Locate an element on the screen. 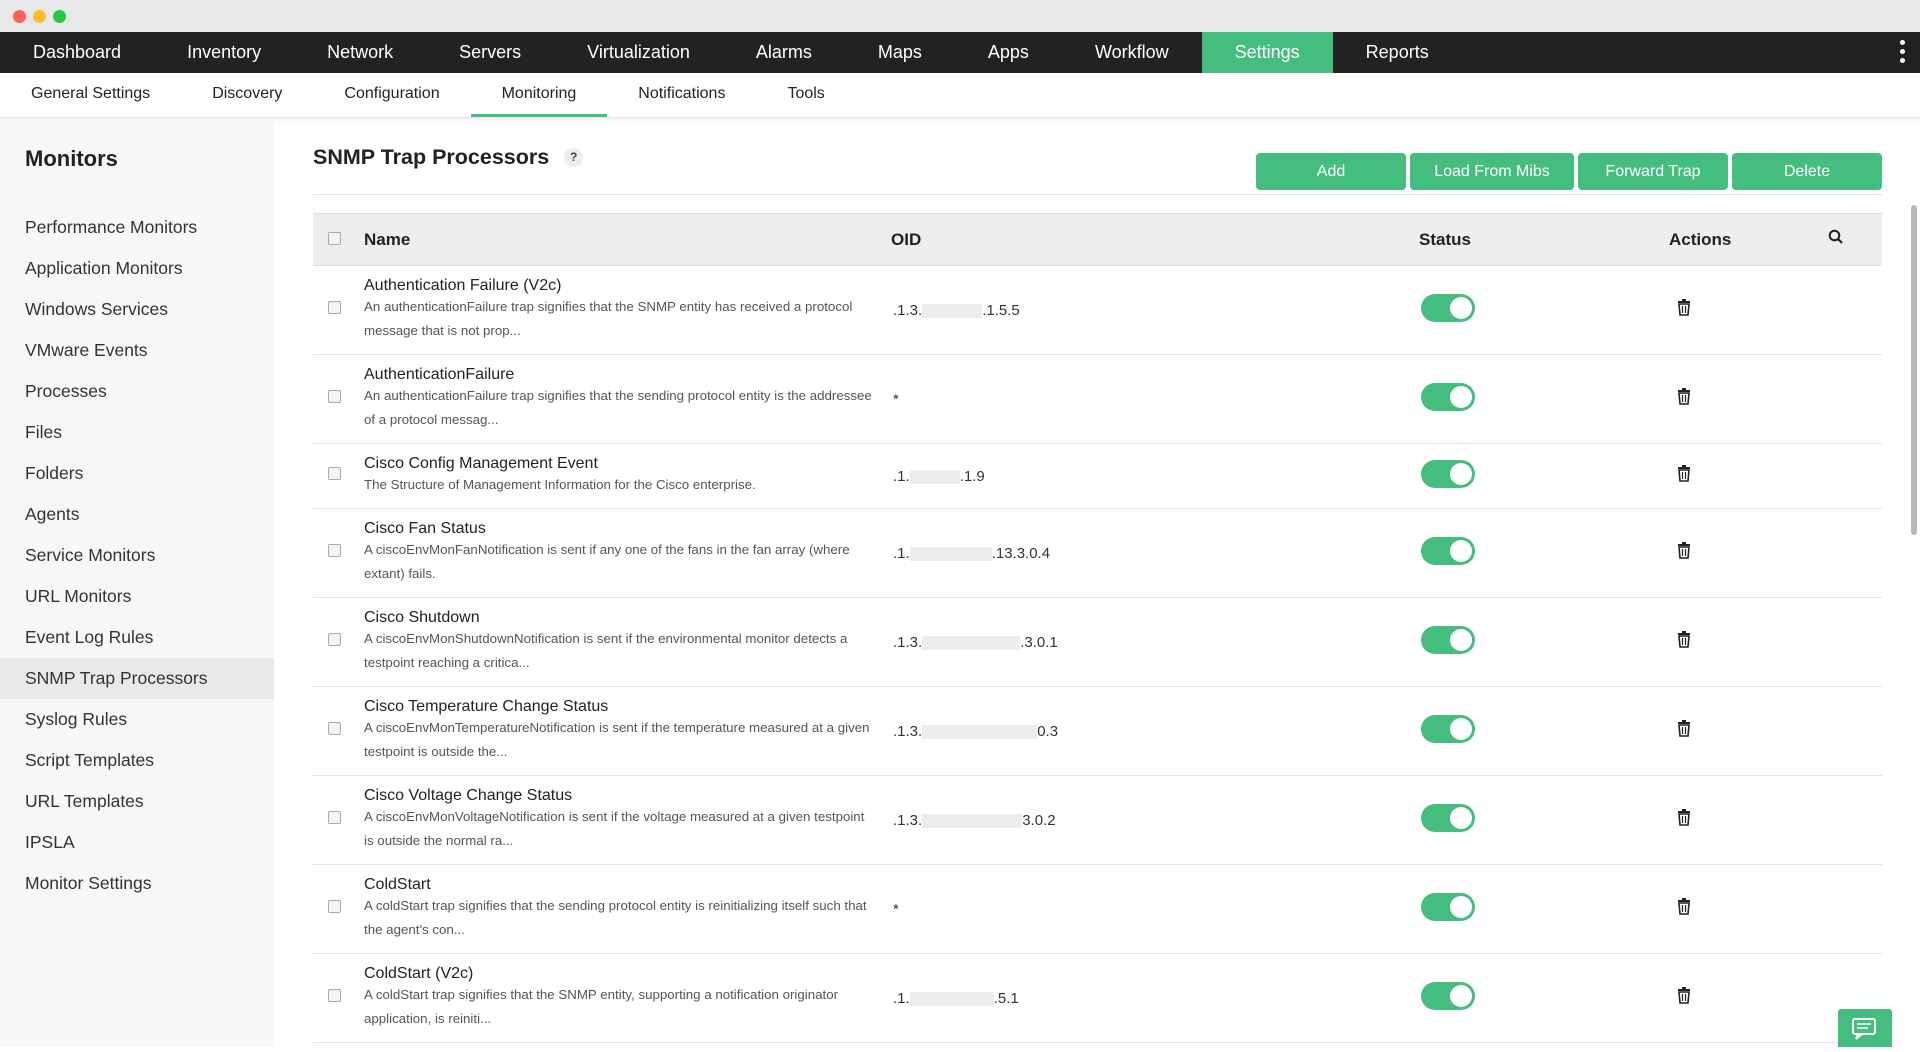 This screenshot has width=1920, height=1052. sidebar-item-service-monitors: Service Monitors is located at coordinates (90, 555).